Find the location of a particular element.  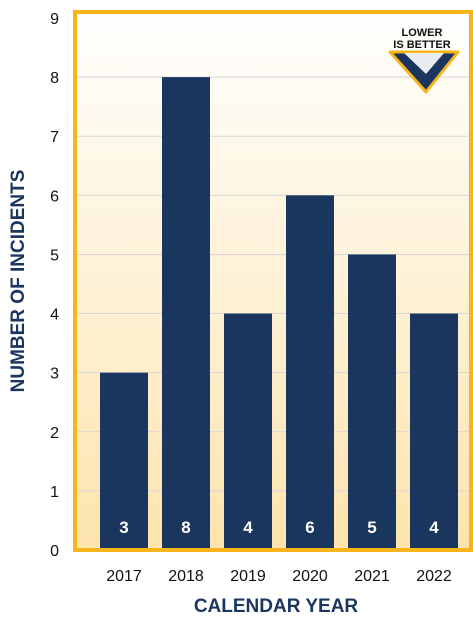

value-label-2021: 5 is located at coordinates (371, 527).